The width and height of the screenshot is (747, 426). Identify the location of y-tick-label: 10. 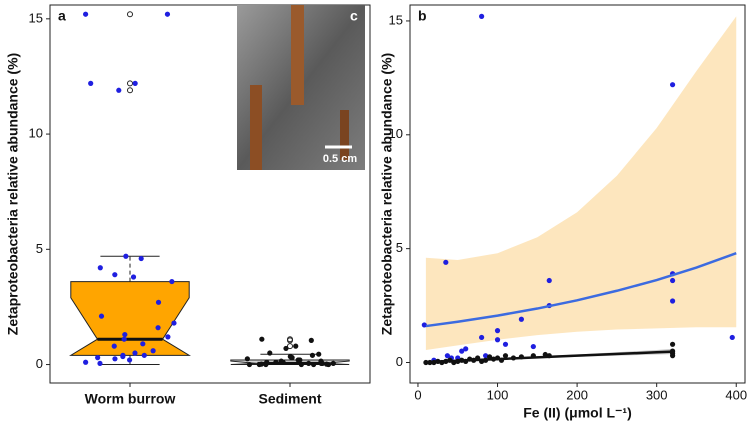
(396, 133).